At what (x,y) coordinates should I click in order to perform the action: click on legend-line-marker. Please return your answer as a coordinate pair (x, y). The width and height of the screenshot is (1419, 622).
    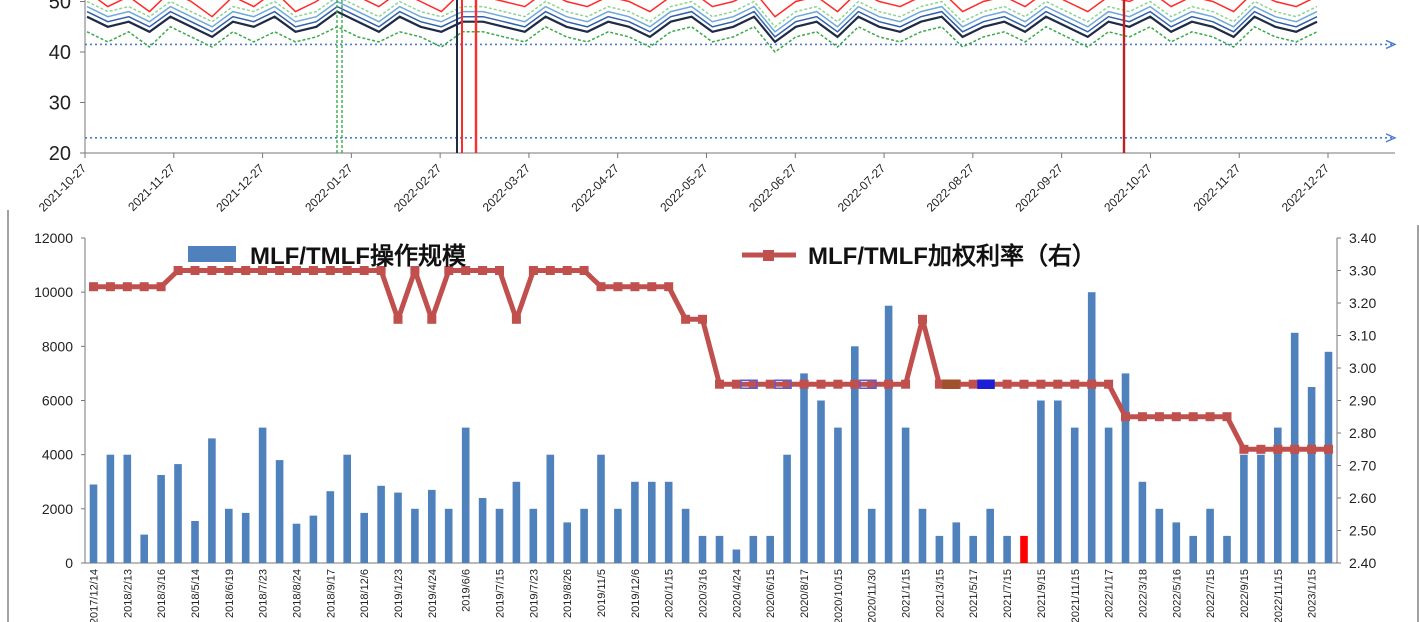
    Looking at the image, I should click on (768, 255).